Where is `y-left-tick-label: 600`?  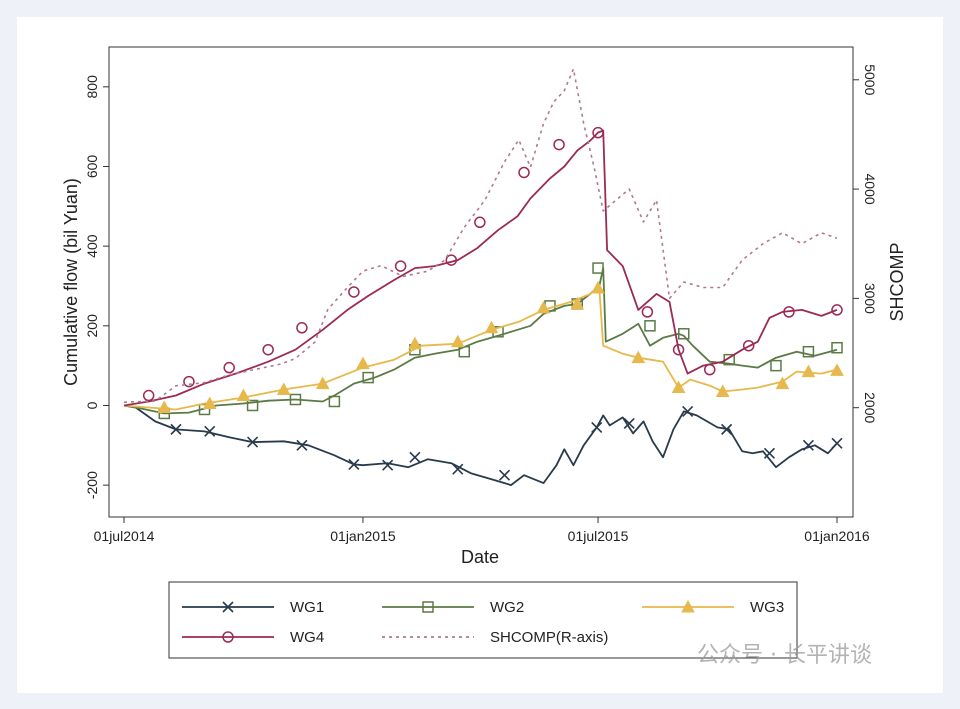 y-left-tick-label: 600 is located at coordinates (92, 167).